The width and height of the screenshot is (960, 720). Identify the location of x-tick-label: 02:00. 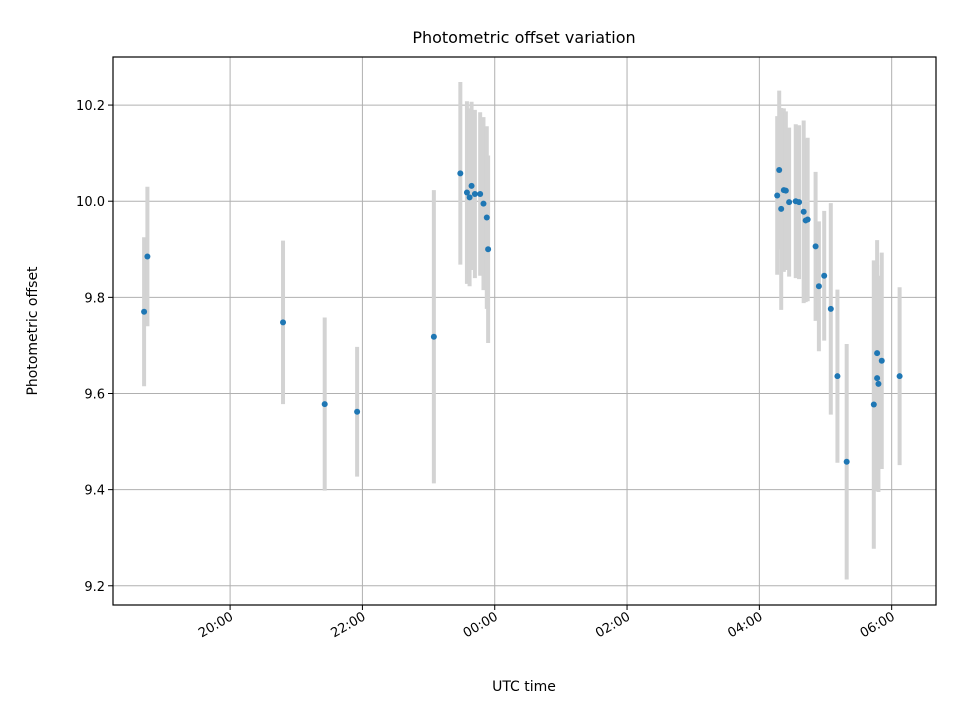
(613, 625).